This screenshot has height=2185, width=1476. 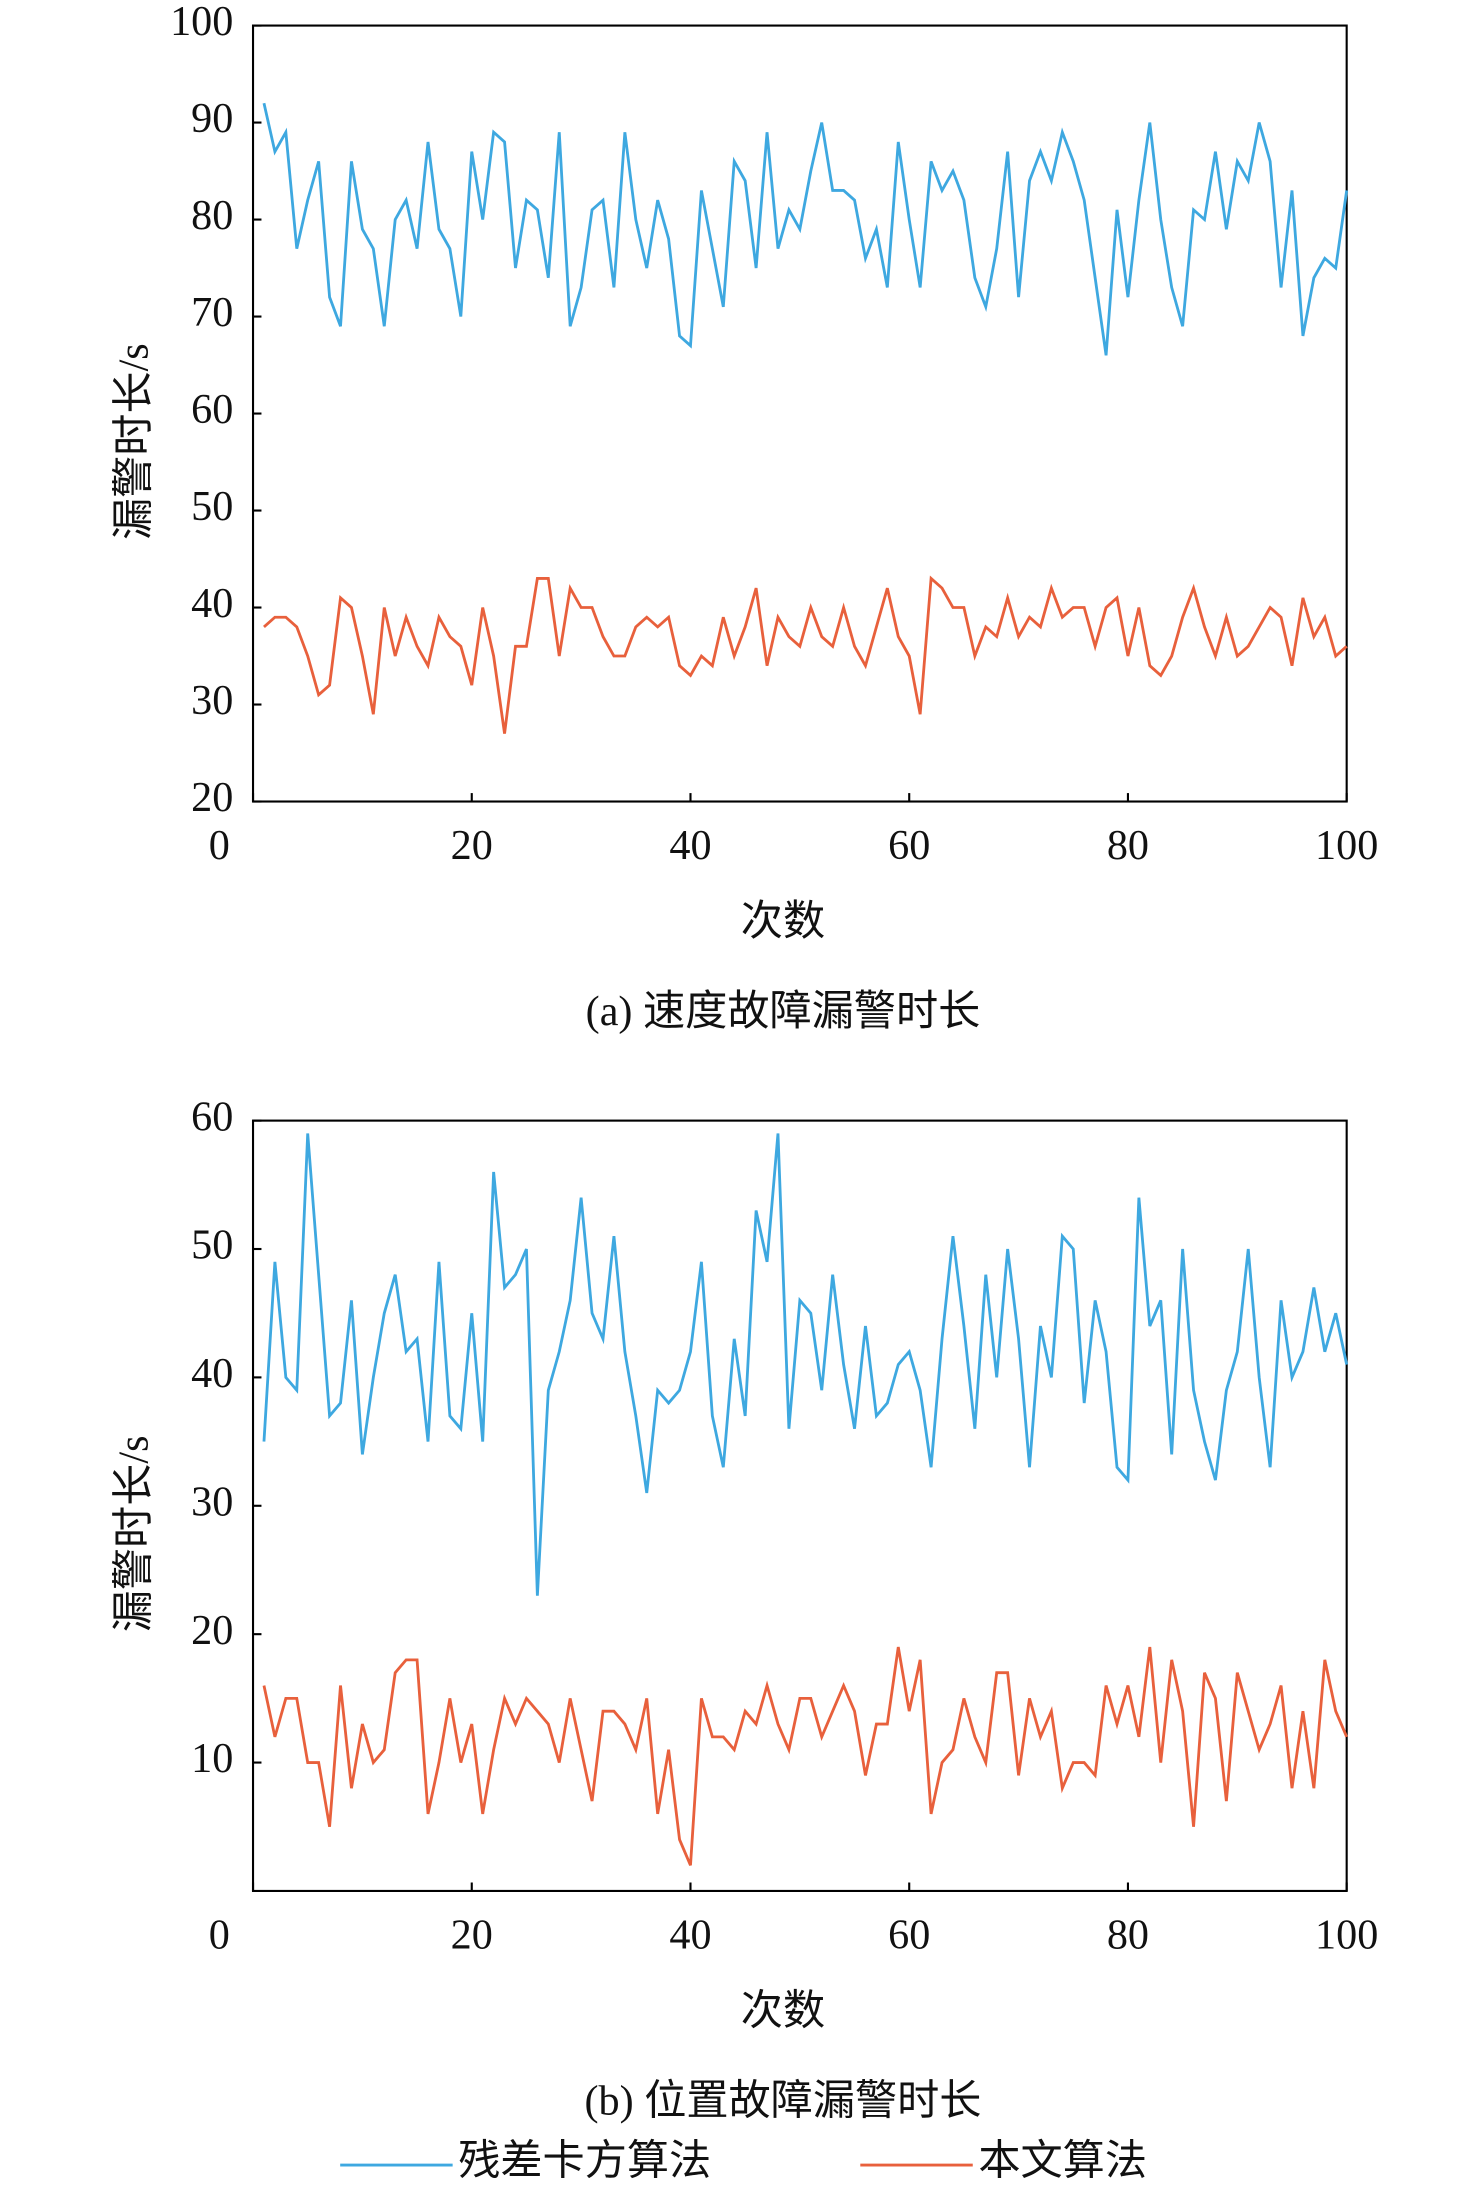 What do you see at coordinates (212, 312) in the screenshot?
I see `y-tick-label: 70` at bounding box center [212, 312].